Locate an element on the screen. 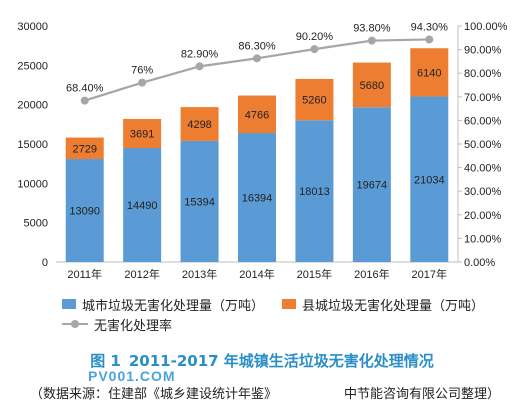 The image size is (524, 406). rate-value-label: 93.80% is located at coordinates (372, 29).